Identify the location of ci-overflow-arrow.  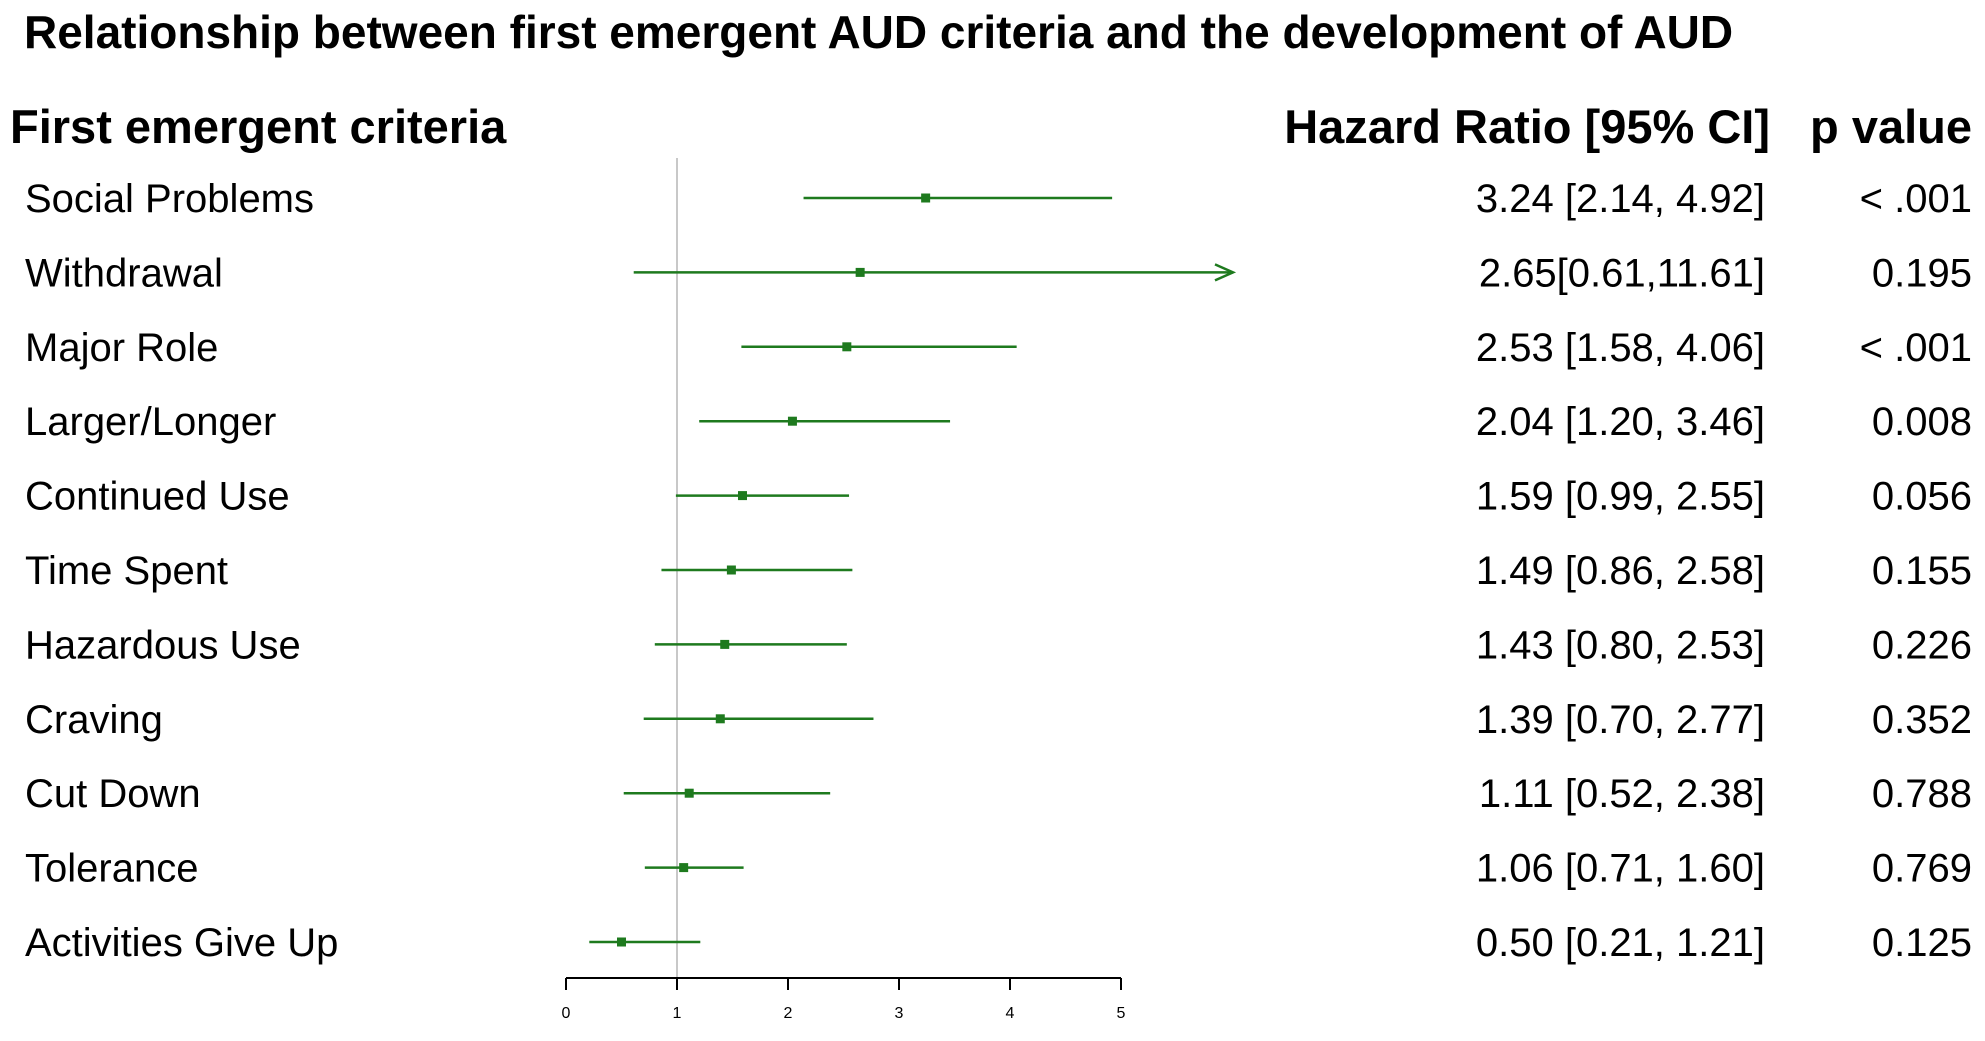
(1225, 272).